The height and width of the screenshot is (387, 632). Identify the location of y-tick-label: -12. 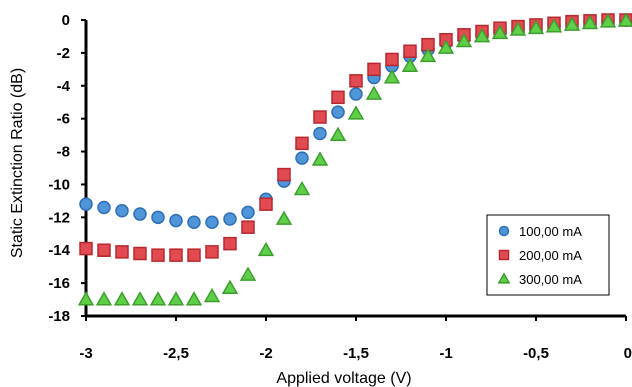
(59, 217).